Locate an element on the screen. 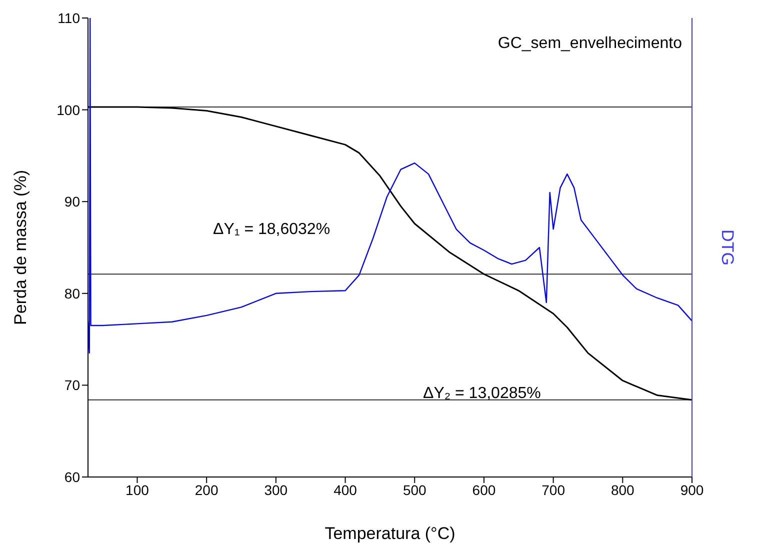 This screenshot has height=555, width=760. y-tick-label: 110 is located at coordinates (69, 18).